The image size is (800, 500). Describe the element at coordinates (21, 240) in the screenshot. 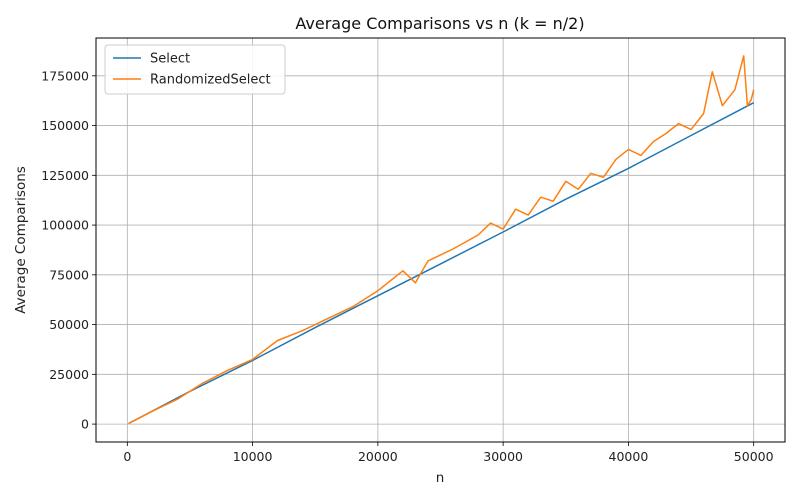

I see `y-axis-title: Average Comparisons` at that location.